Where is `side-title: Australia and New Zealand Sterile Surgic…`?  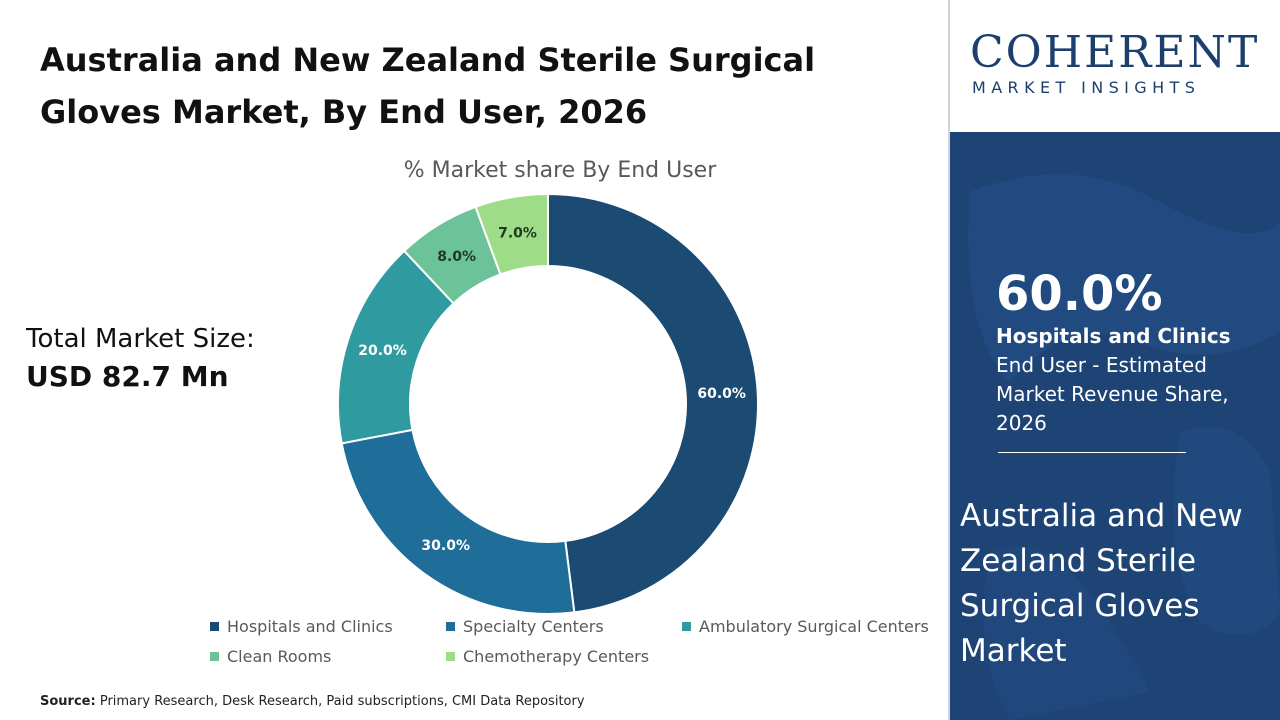
side-title: Australia and New Zealand Sterile Surgic… is located at coordinates (1101, 583).